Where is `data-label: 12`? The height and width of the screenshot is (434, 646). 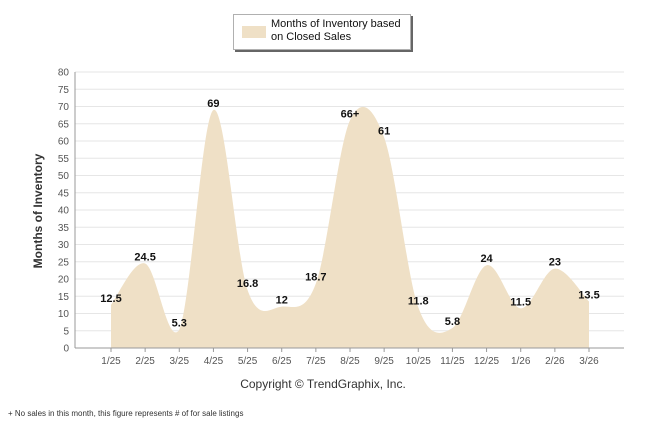
data-label: 12 is located at coordinates (282, 301).